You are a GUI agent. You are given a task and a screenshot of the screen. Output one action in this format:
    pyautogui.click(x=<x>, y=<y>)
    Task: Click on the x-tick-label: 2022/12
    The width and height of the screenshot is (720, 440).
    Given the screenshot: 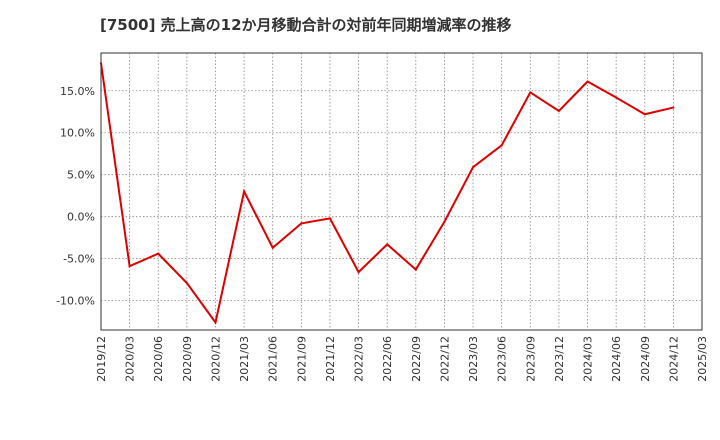 What is the action you would take?
    pyautogui.click(x=444, y=359)
    